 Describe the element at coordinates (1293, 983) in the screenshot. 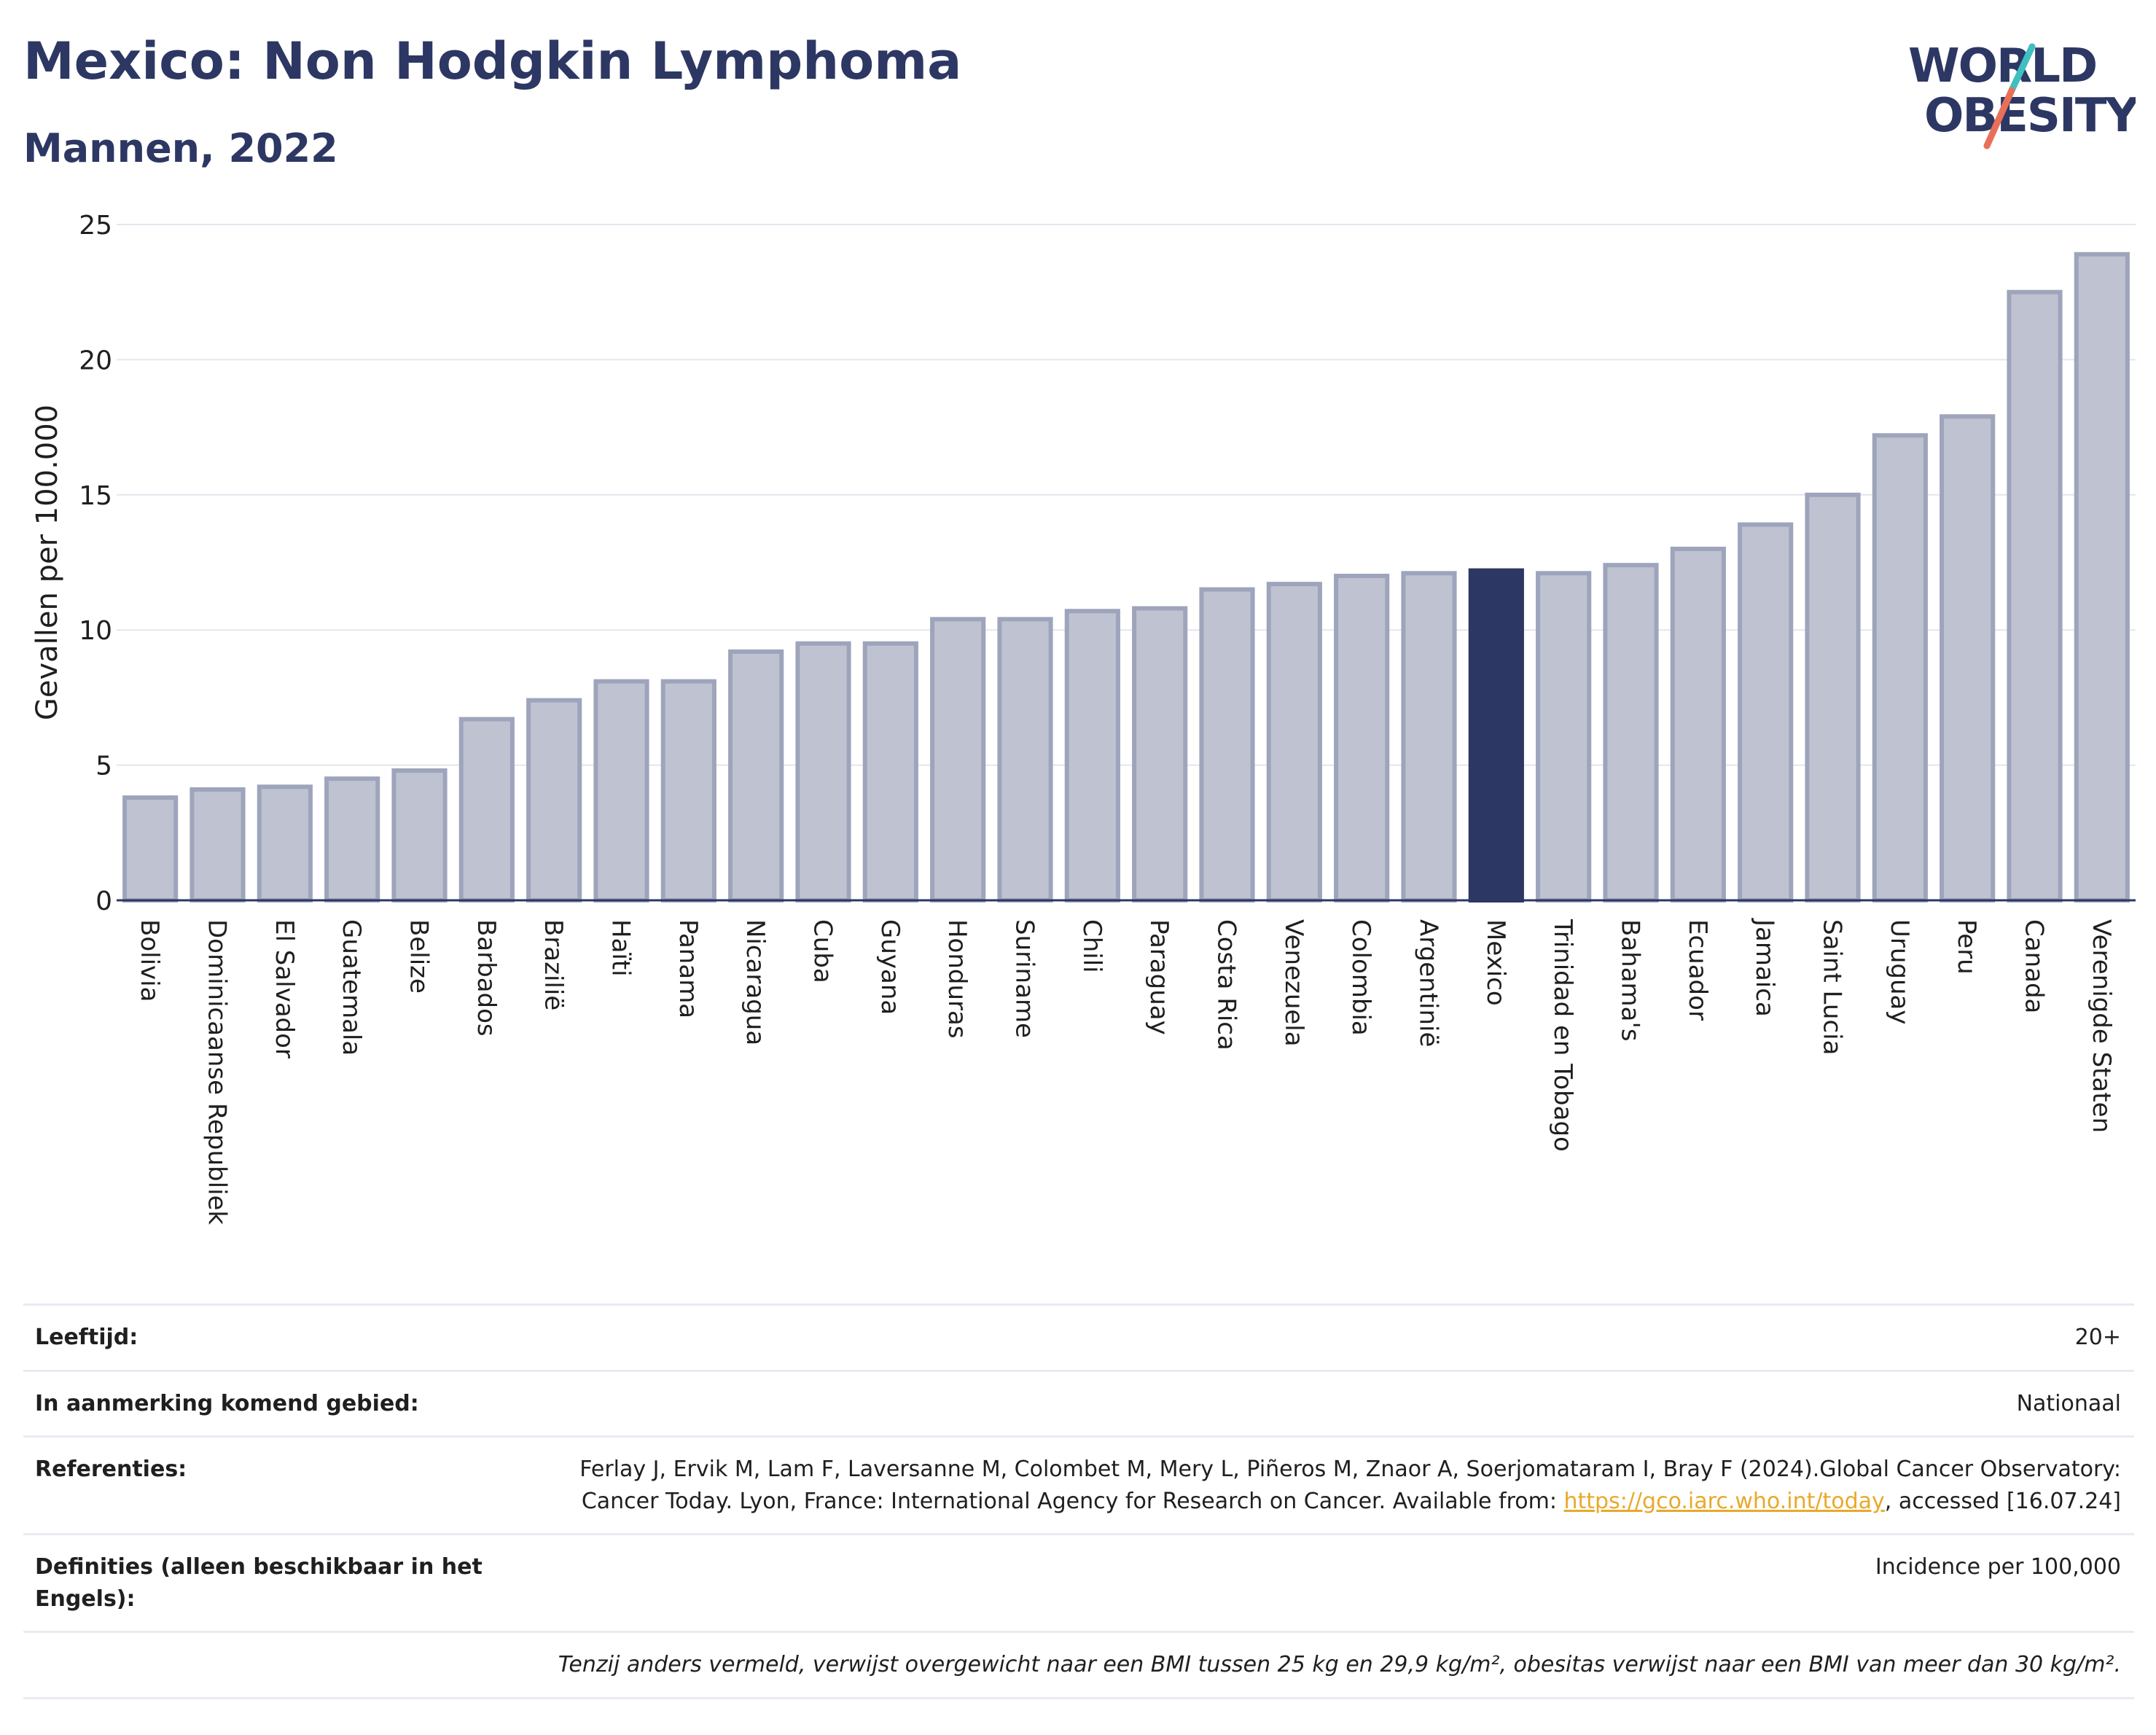

I see `x-tick-label: Venezuela` at that location.